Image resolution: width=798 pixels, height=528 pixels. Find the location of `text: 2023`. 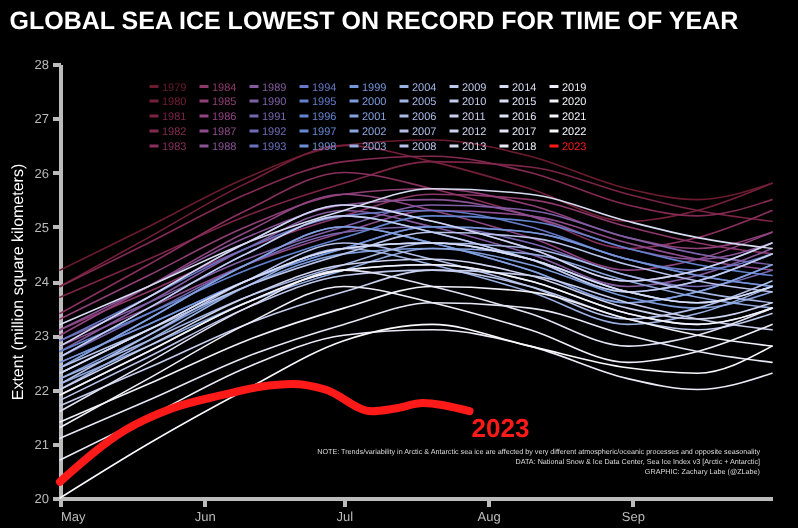

text: 2023 is located at coordinates (500, 428).